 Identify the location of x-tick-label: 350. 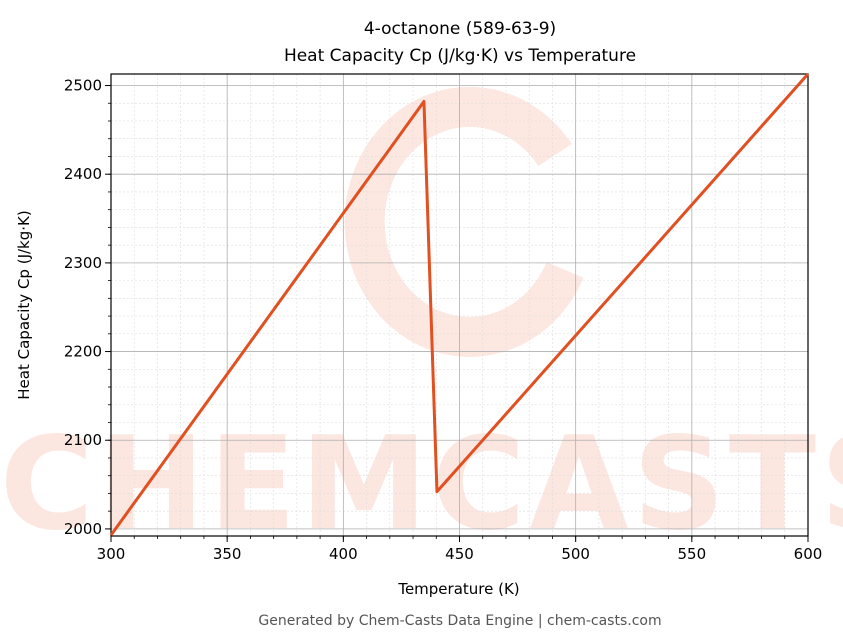
(227, 554).